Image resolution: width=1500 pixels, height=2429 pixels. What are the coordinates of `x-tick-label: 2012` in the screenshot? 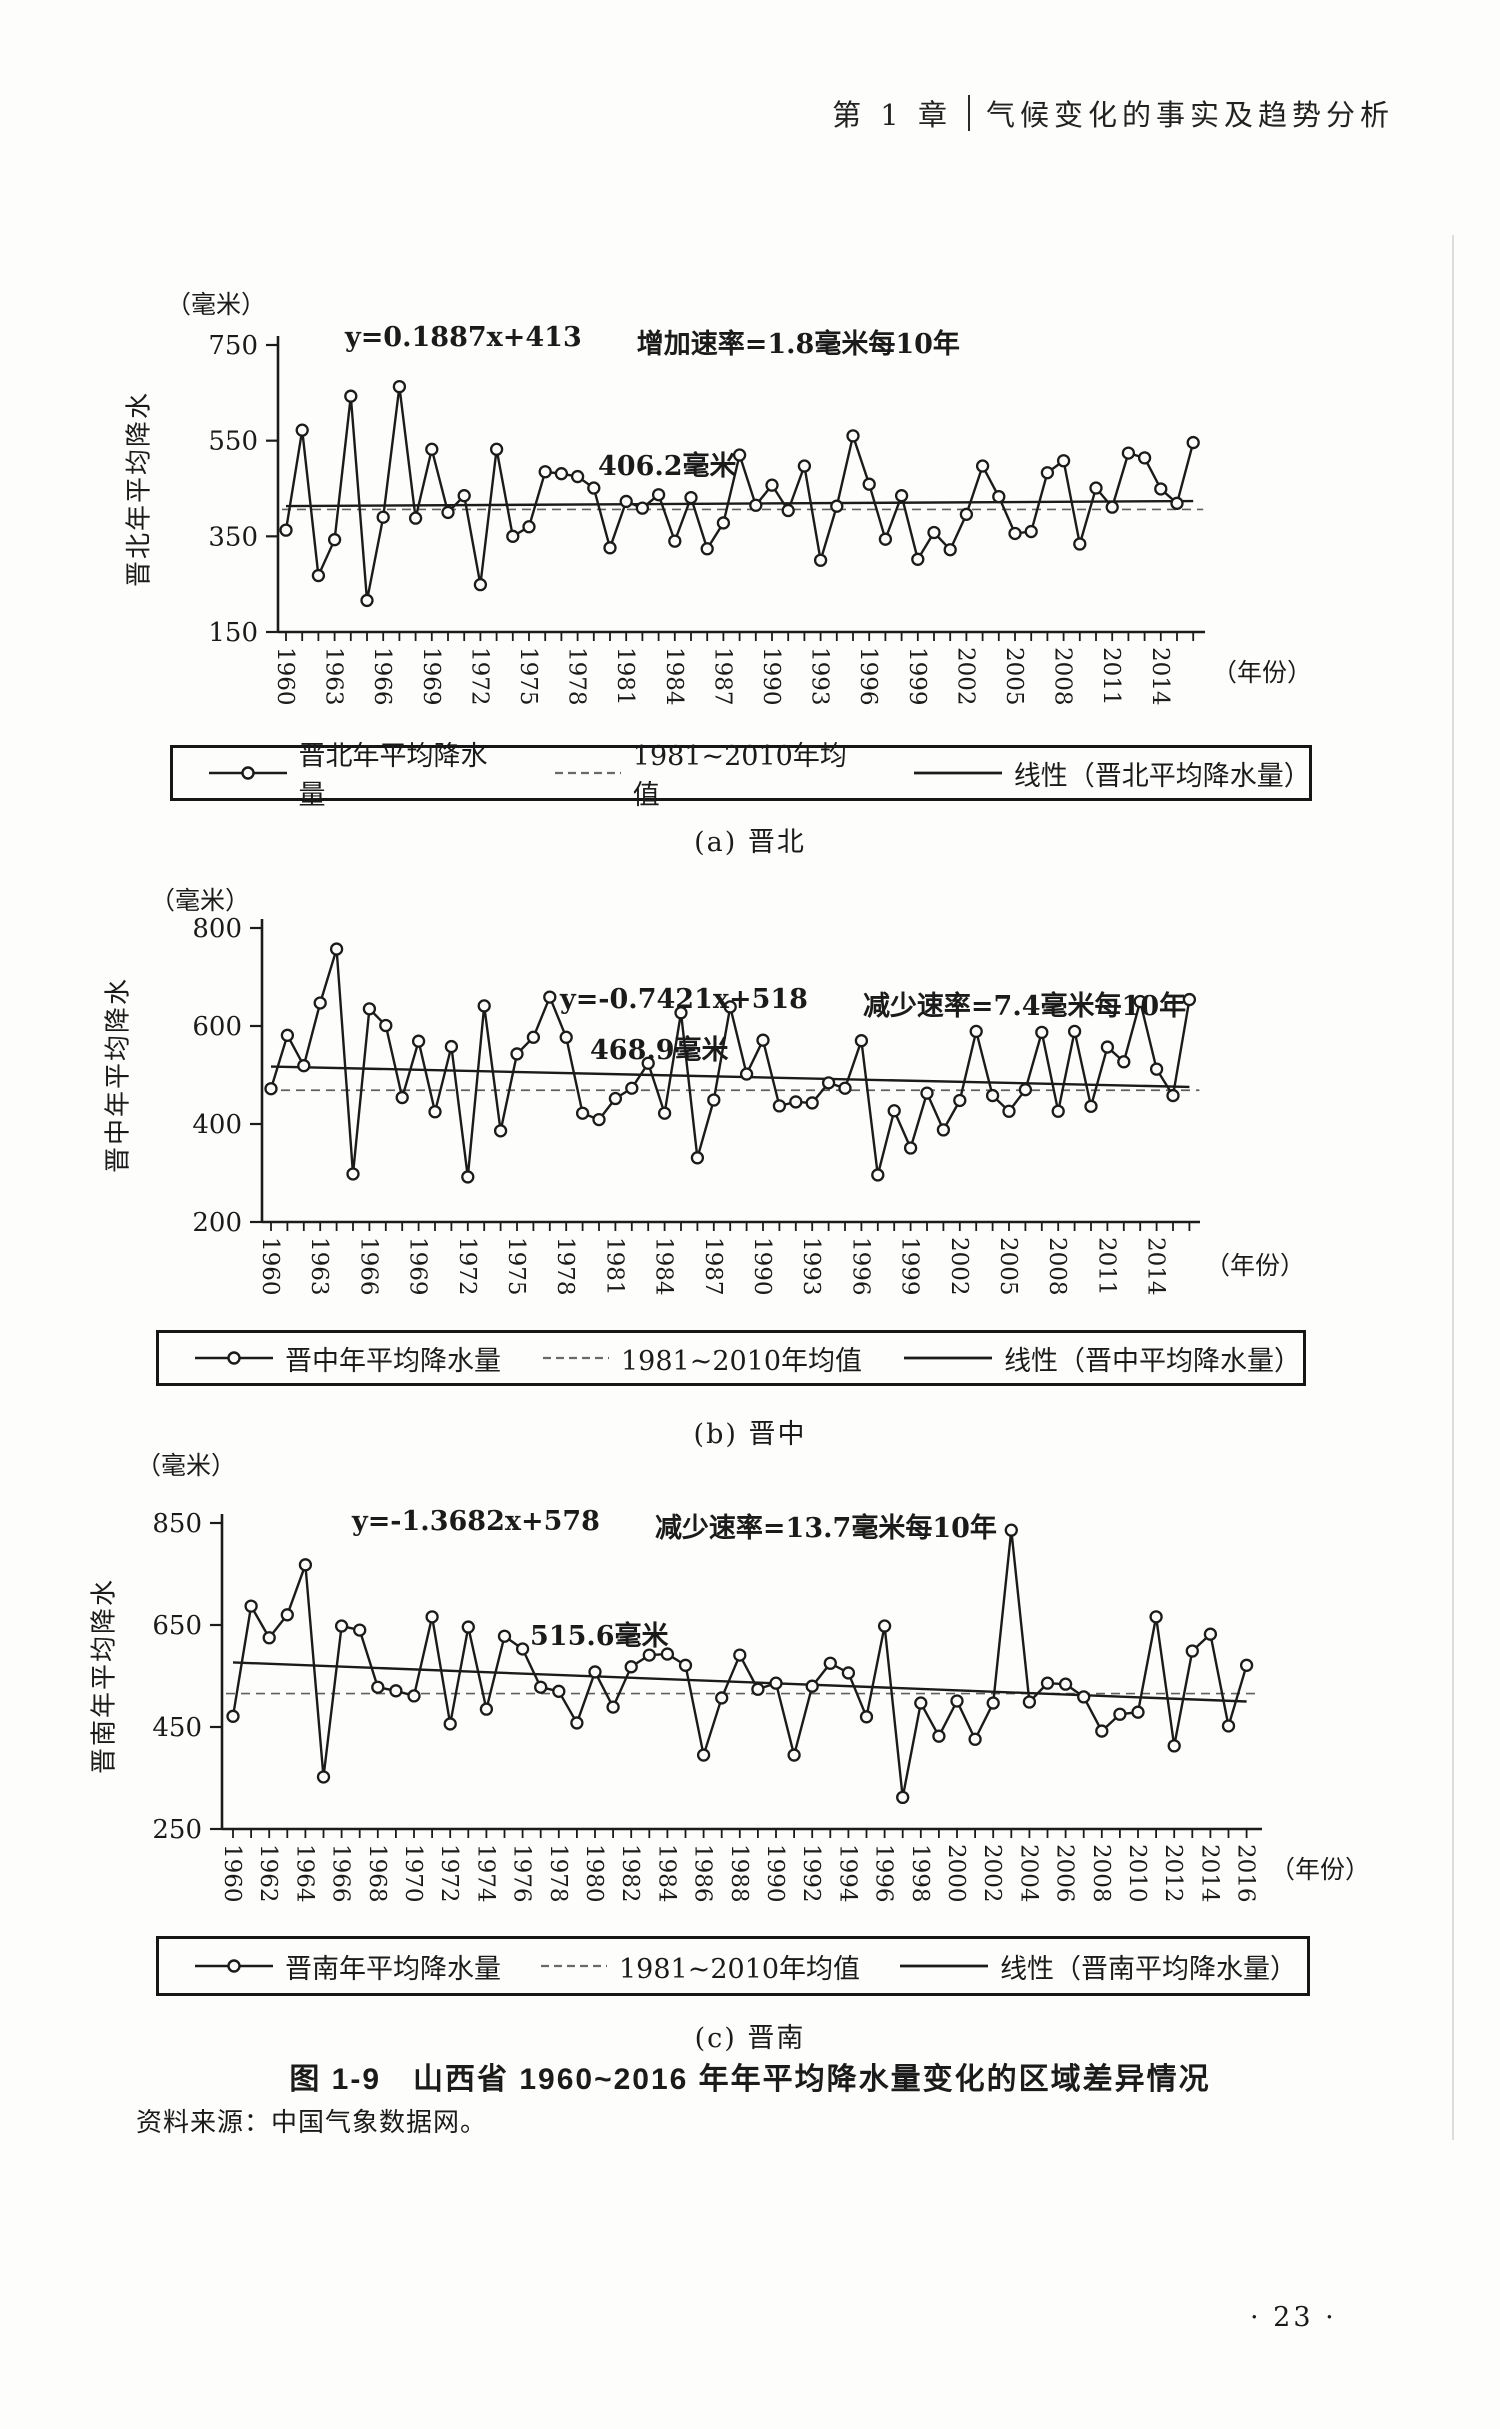 It's located at (1173, 1873).